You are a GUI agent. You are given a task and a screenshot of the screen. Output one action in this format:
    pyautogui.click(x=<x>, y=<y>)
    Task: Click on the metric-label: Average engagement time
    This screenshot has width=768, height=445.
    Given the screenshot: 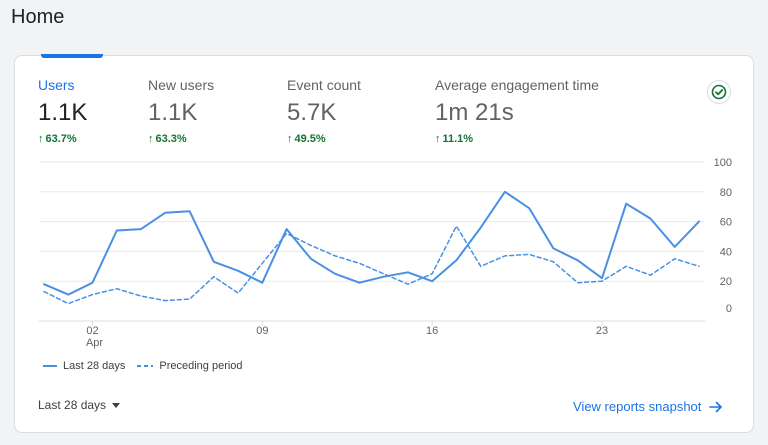 What is the action you would take?
    pyautogui.click(x=517, y=85)
    